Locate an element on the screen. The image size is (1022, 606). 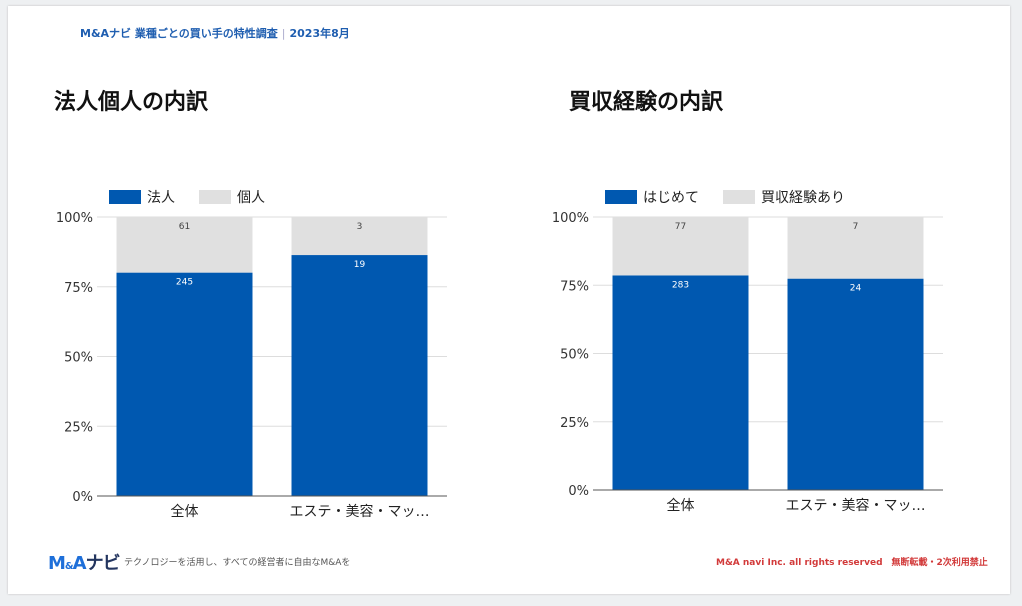
legend-label: はじめて is located at coordinates (671, 198).